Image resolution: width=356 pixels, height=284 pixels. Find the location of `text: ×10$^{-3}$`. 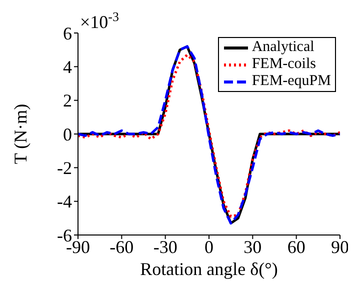

text: ×10$^{-3}$ is located at coordinates (99, 20).